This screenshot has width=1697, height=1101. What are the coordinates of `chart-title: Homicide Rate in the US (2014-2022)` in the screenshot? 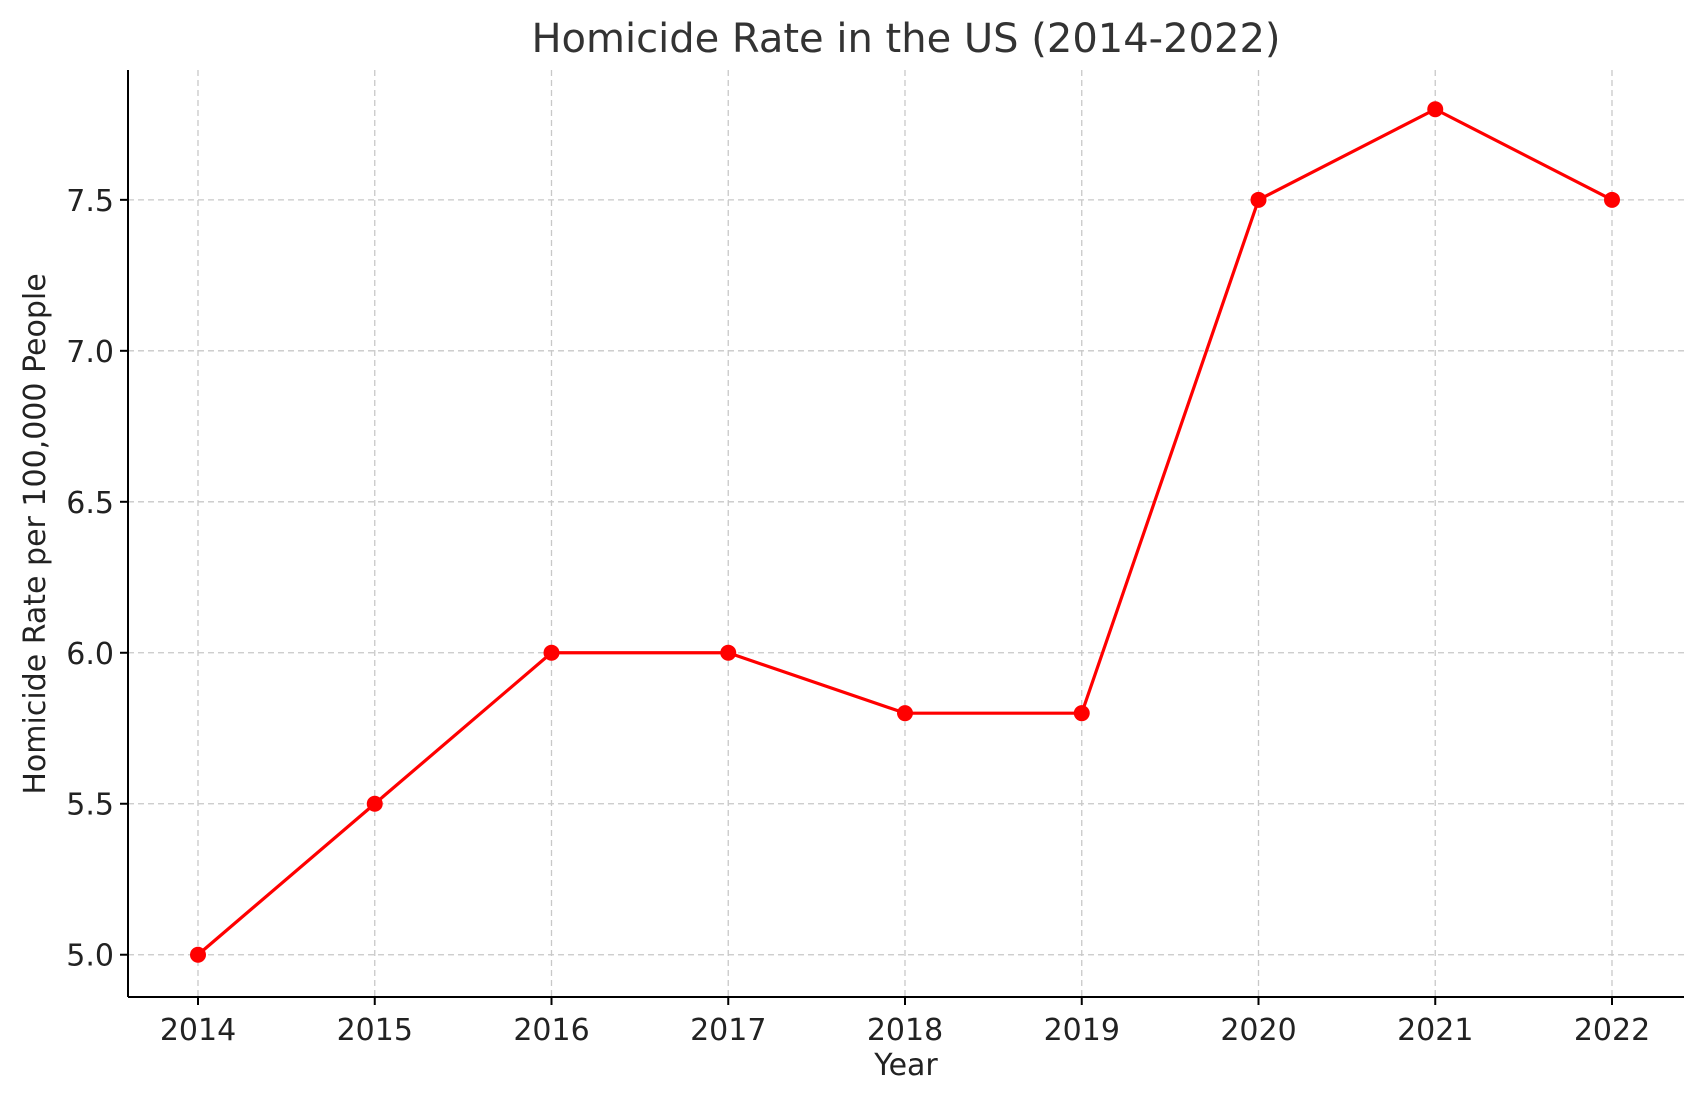 It's located at (905, 39).